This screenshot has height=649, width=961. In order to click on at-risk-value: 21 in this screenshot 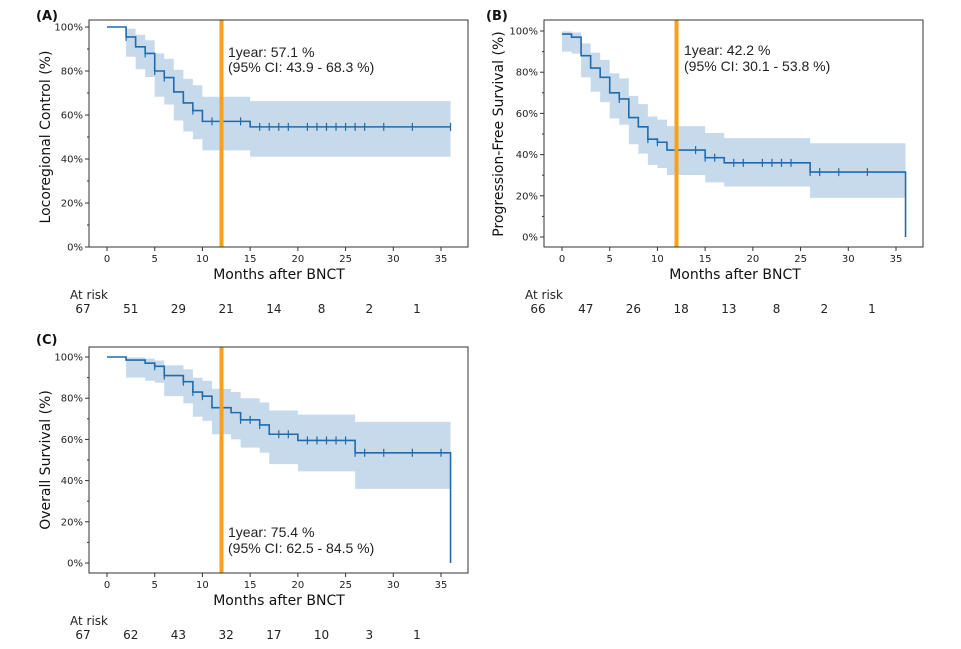, I will do `click(226, 309)`.